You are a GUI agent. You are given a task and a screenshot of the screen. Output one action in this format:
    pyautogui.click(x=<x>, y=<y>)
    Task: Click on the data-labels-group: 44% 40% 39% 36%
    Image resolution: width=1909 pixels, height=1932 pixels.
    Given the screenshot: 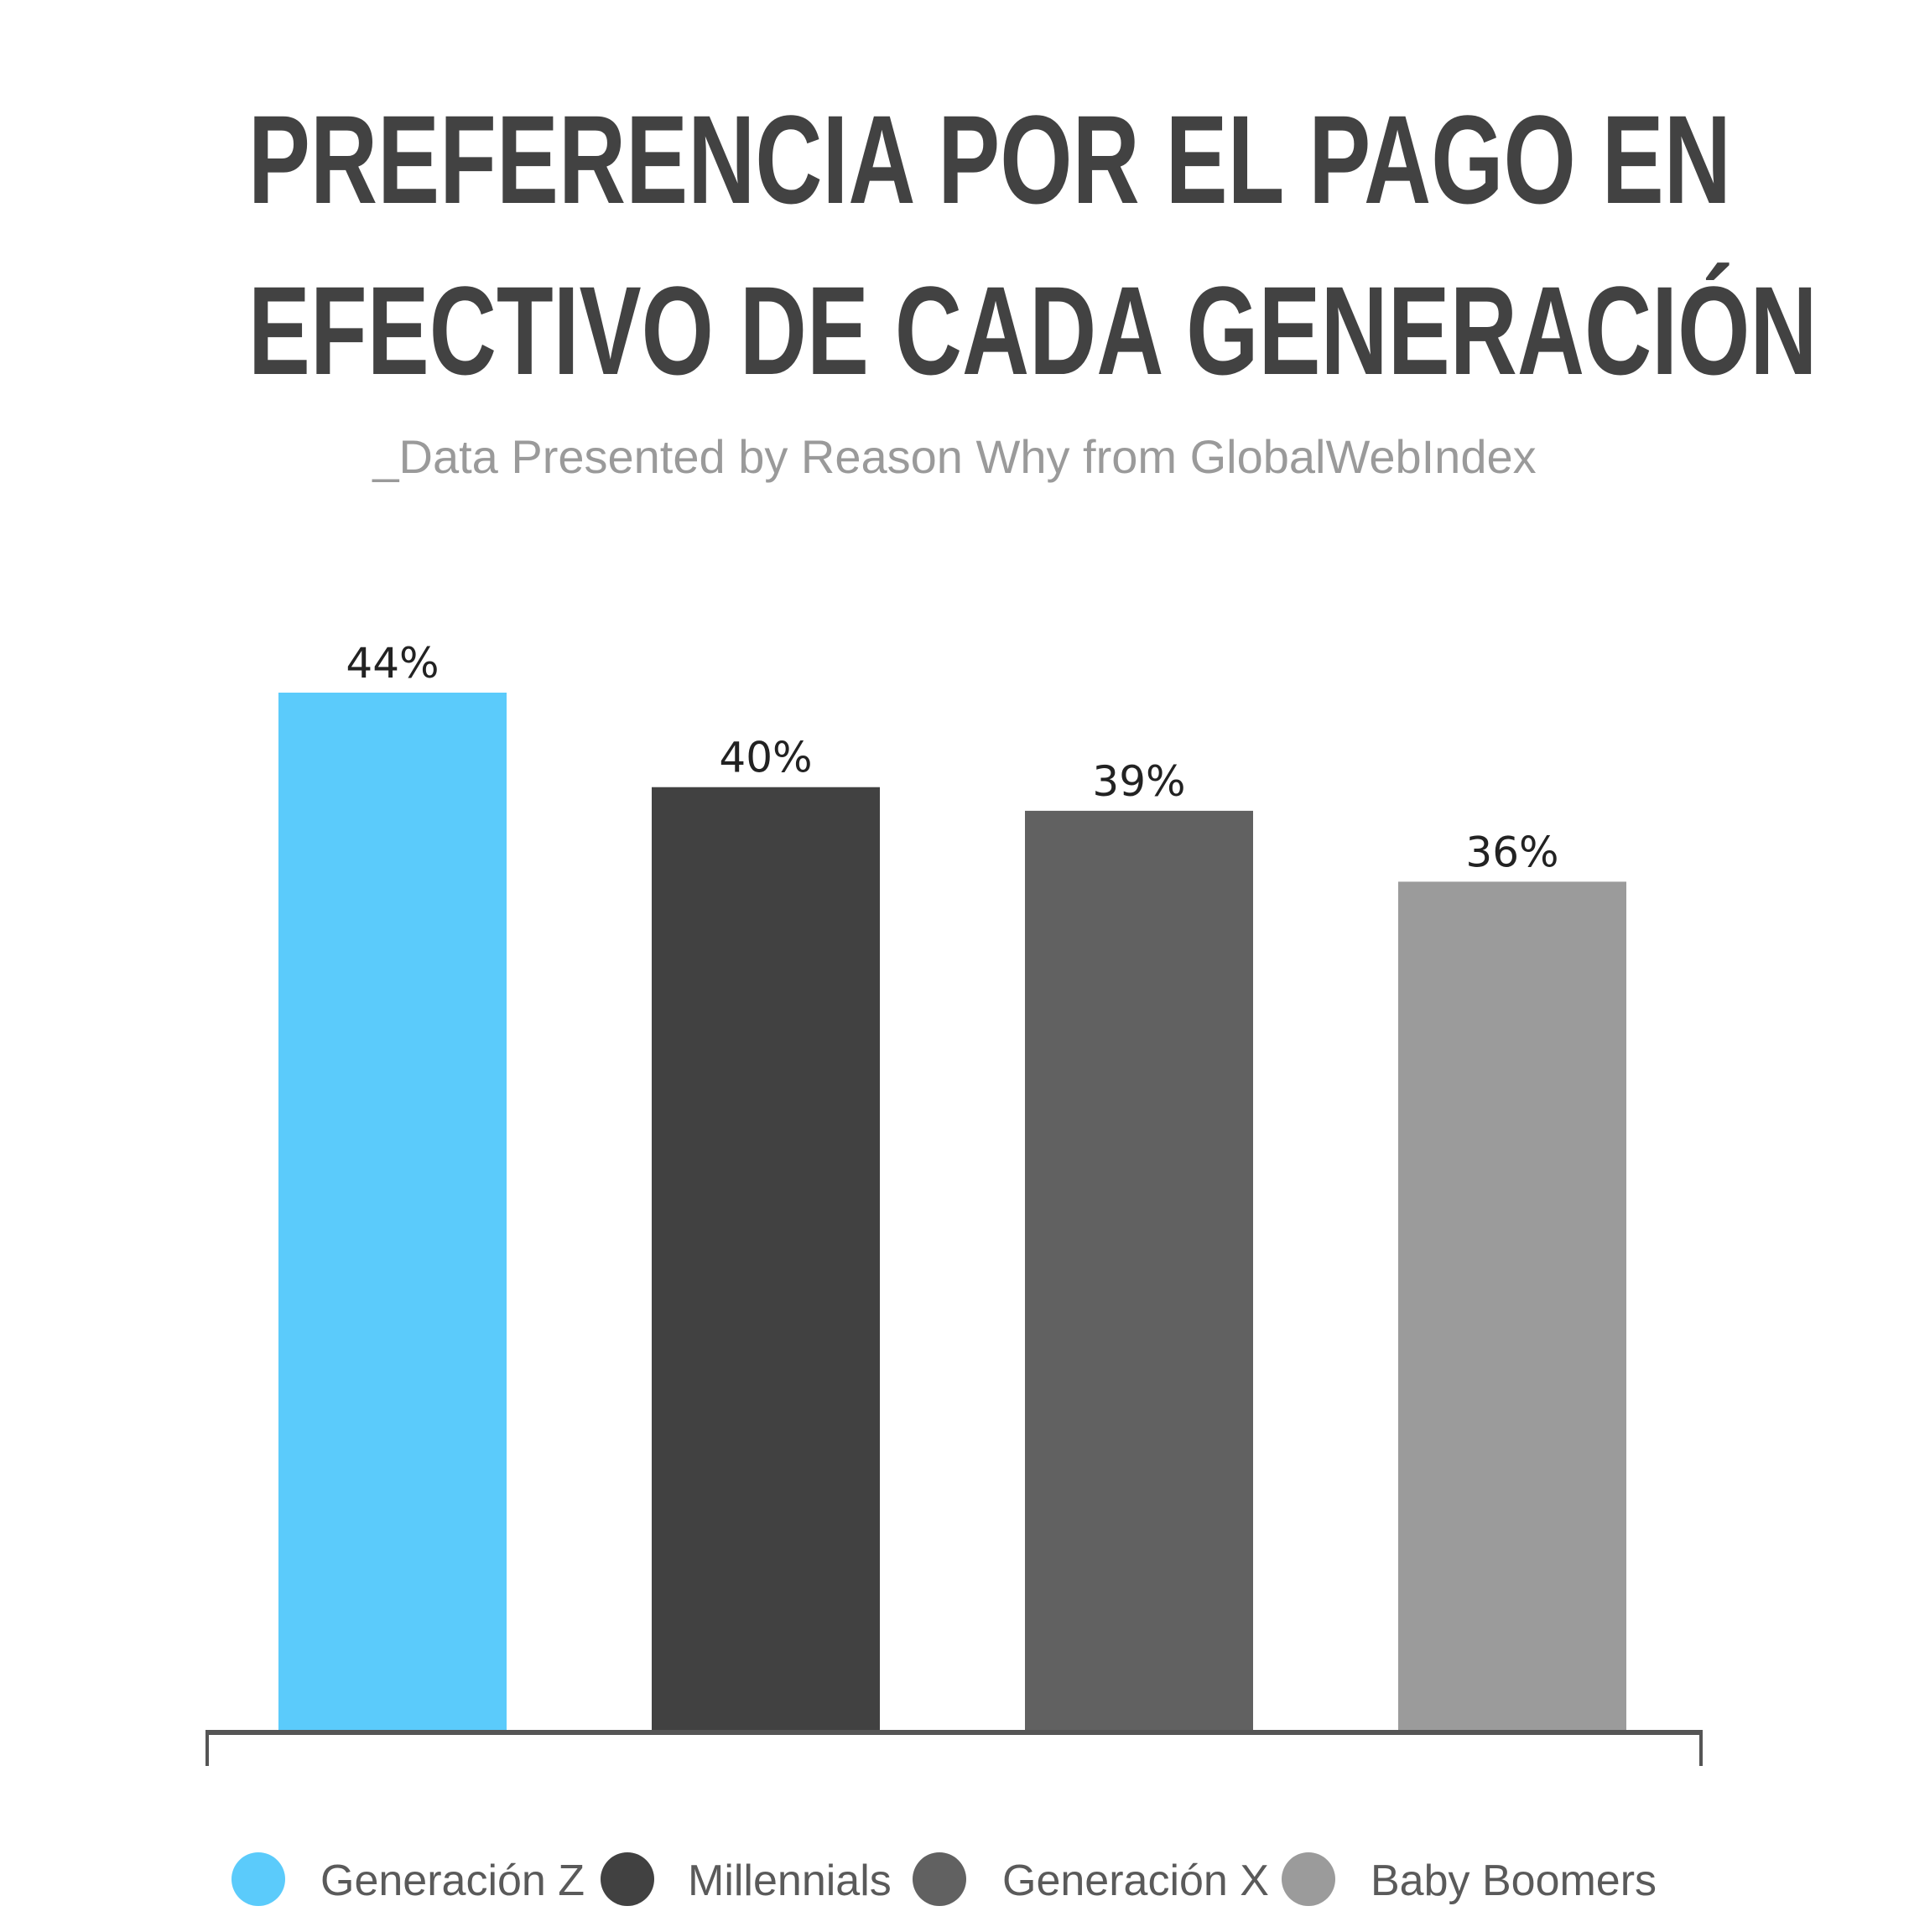 What is the action you would take?
    pyautogui.click(x=952, y=757)
    